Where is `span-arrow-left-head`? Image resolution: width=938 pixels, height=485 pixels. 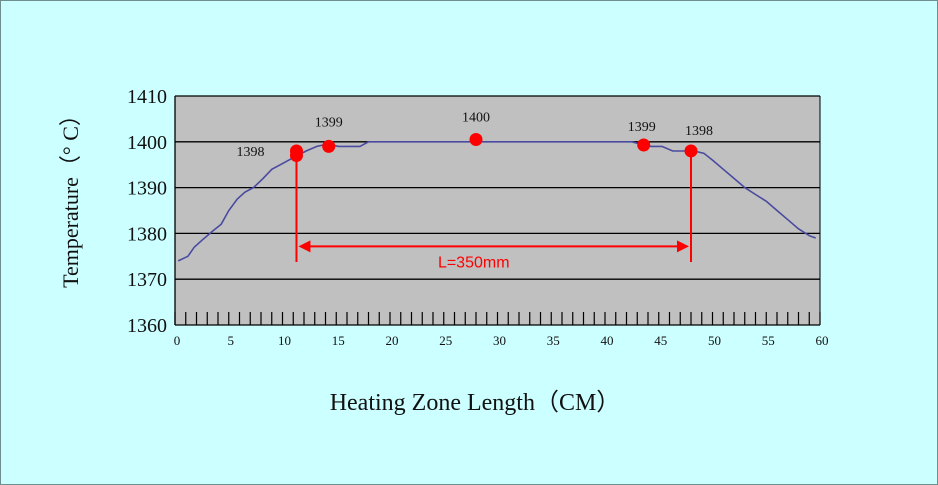 span-arrow-left-head is located at coordinates (304, 246).